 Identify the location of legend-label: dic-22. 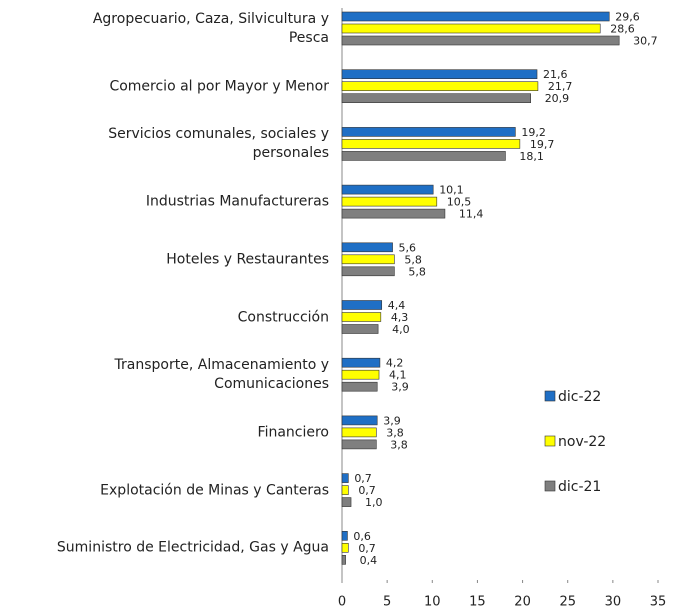
(579, 397).